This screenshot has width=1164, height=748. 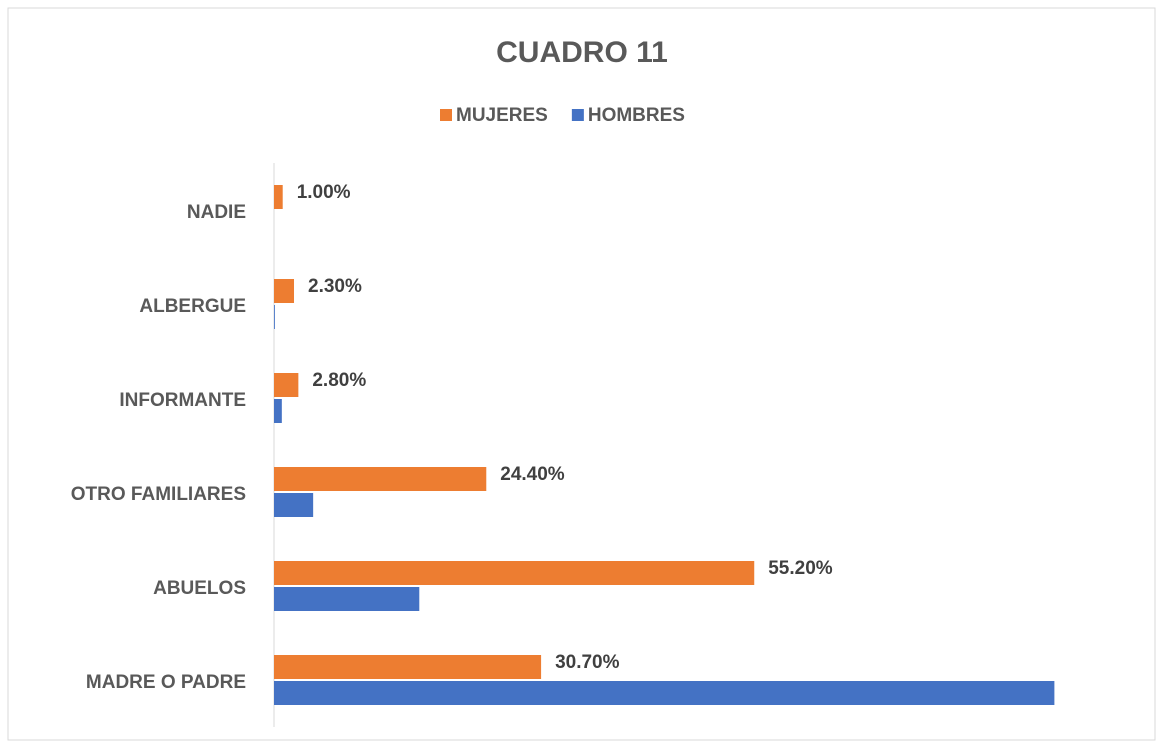 What do you see at coordinates (502, 115) in the screenshot?
I see `legend-label: MUJERES` at bounding box center [502, 115].